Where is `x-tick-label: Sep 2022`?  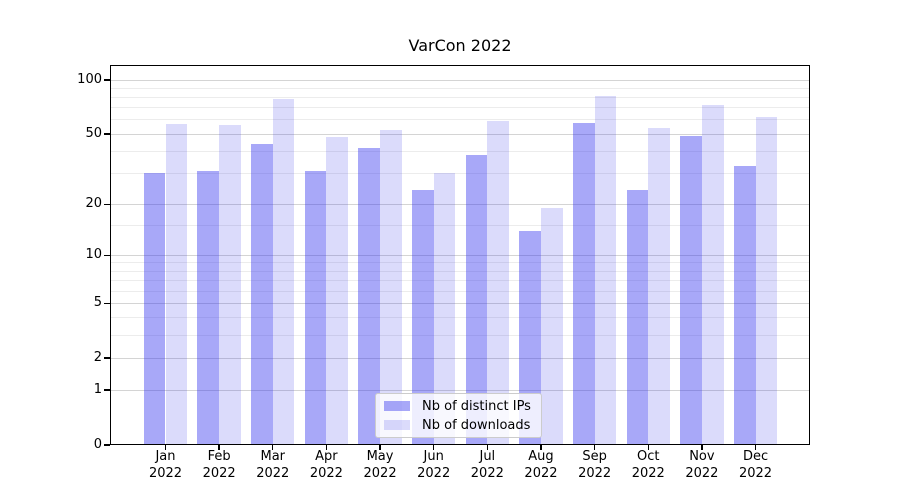 x-tick-label: Sep 2022 is located at coordinates (595, 465).